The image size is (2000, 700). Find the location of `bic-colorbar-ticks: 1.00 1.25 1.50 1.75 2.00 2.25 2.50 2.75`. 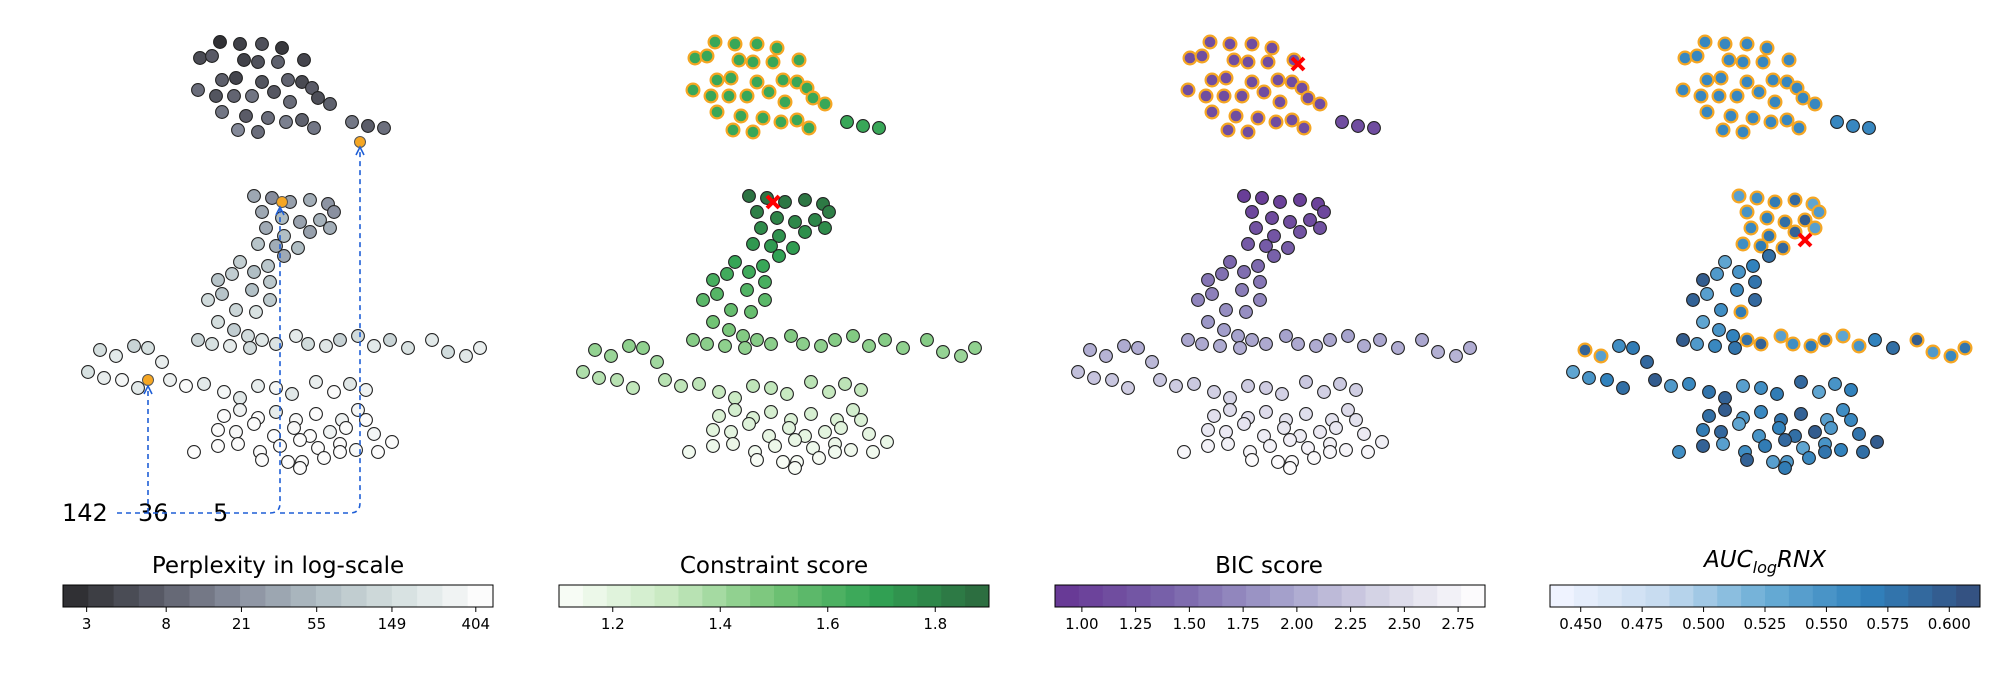

bic-colorbar-ticks: 1.00 1.25 1.50 1.75 2.00 2.25 2.50 2.75 is located at coordinates (1270, 620).